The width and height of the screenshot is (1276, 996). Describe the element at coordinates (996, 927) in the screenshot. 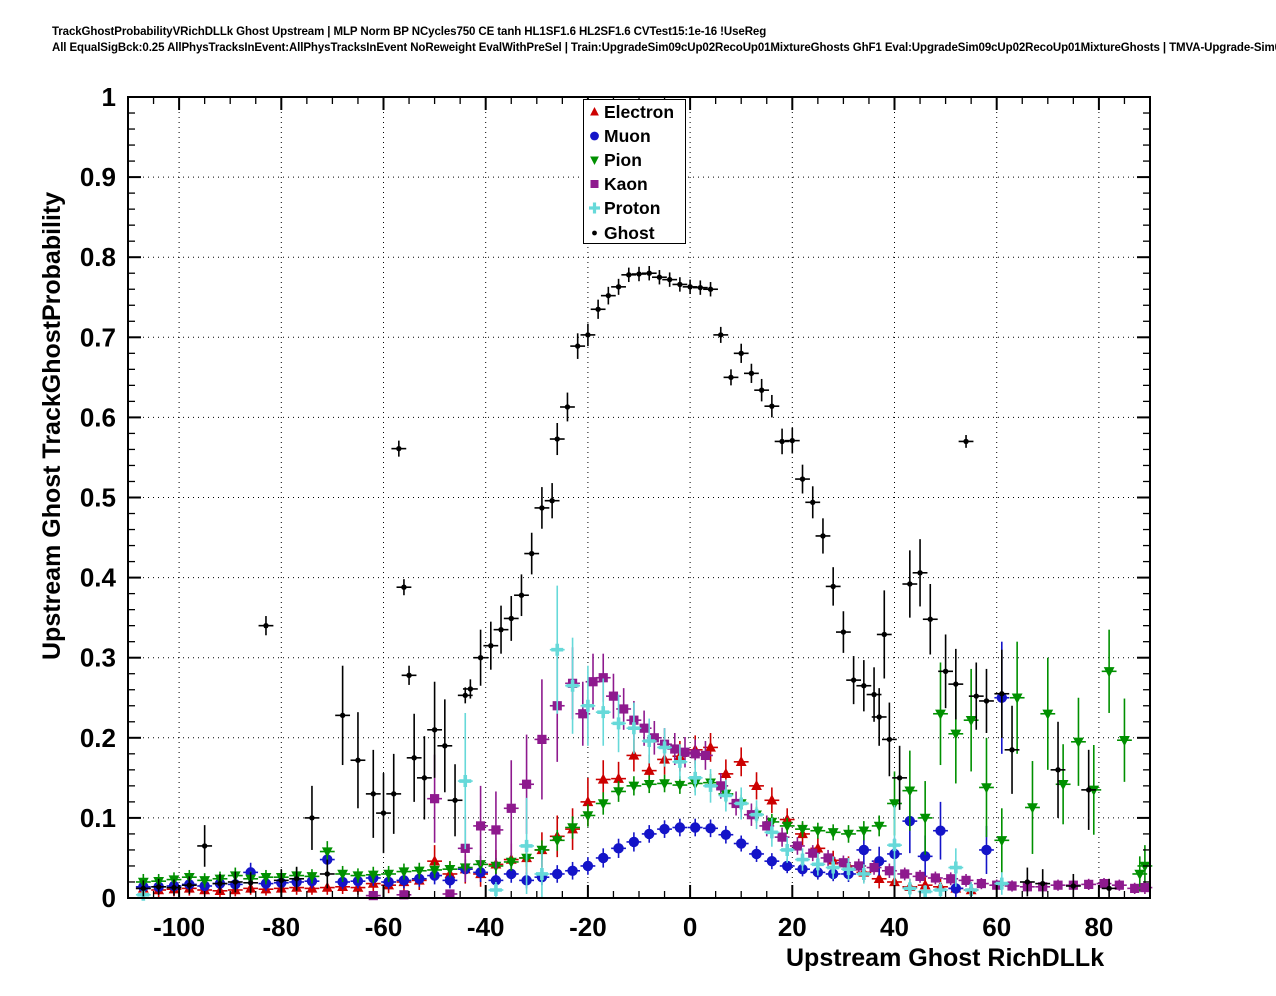

I see `x-tick-label: 60` at that location.